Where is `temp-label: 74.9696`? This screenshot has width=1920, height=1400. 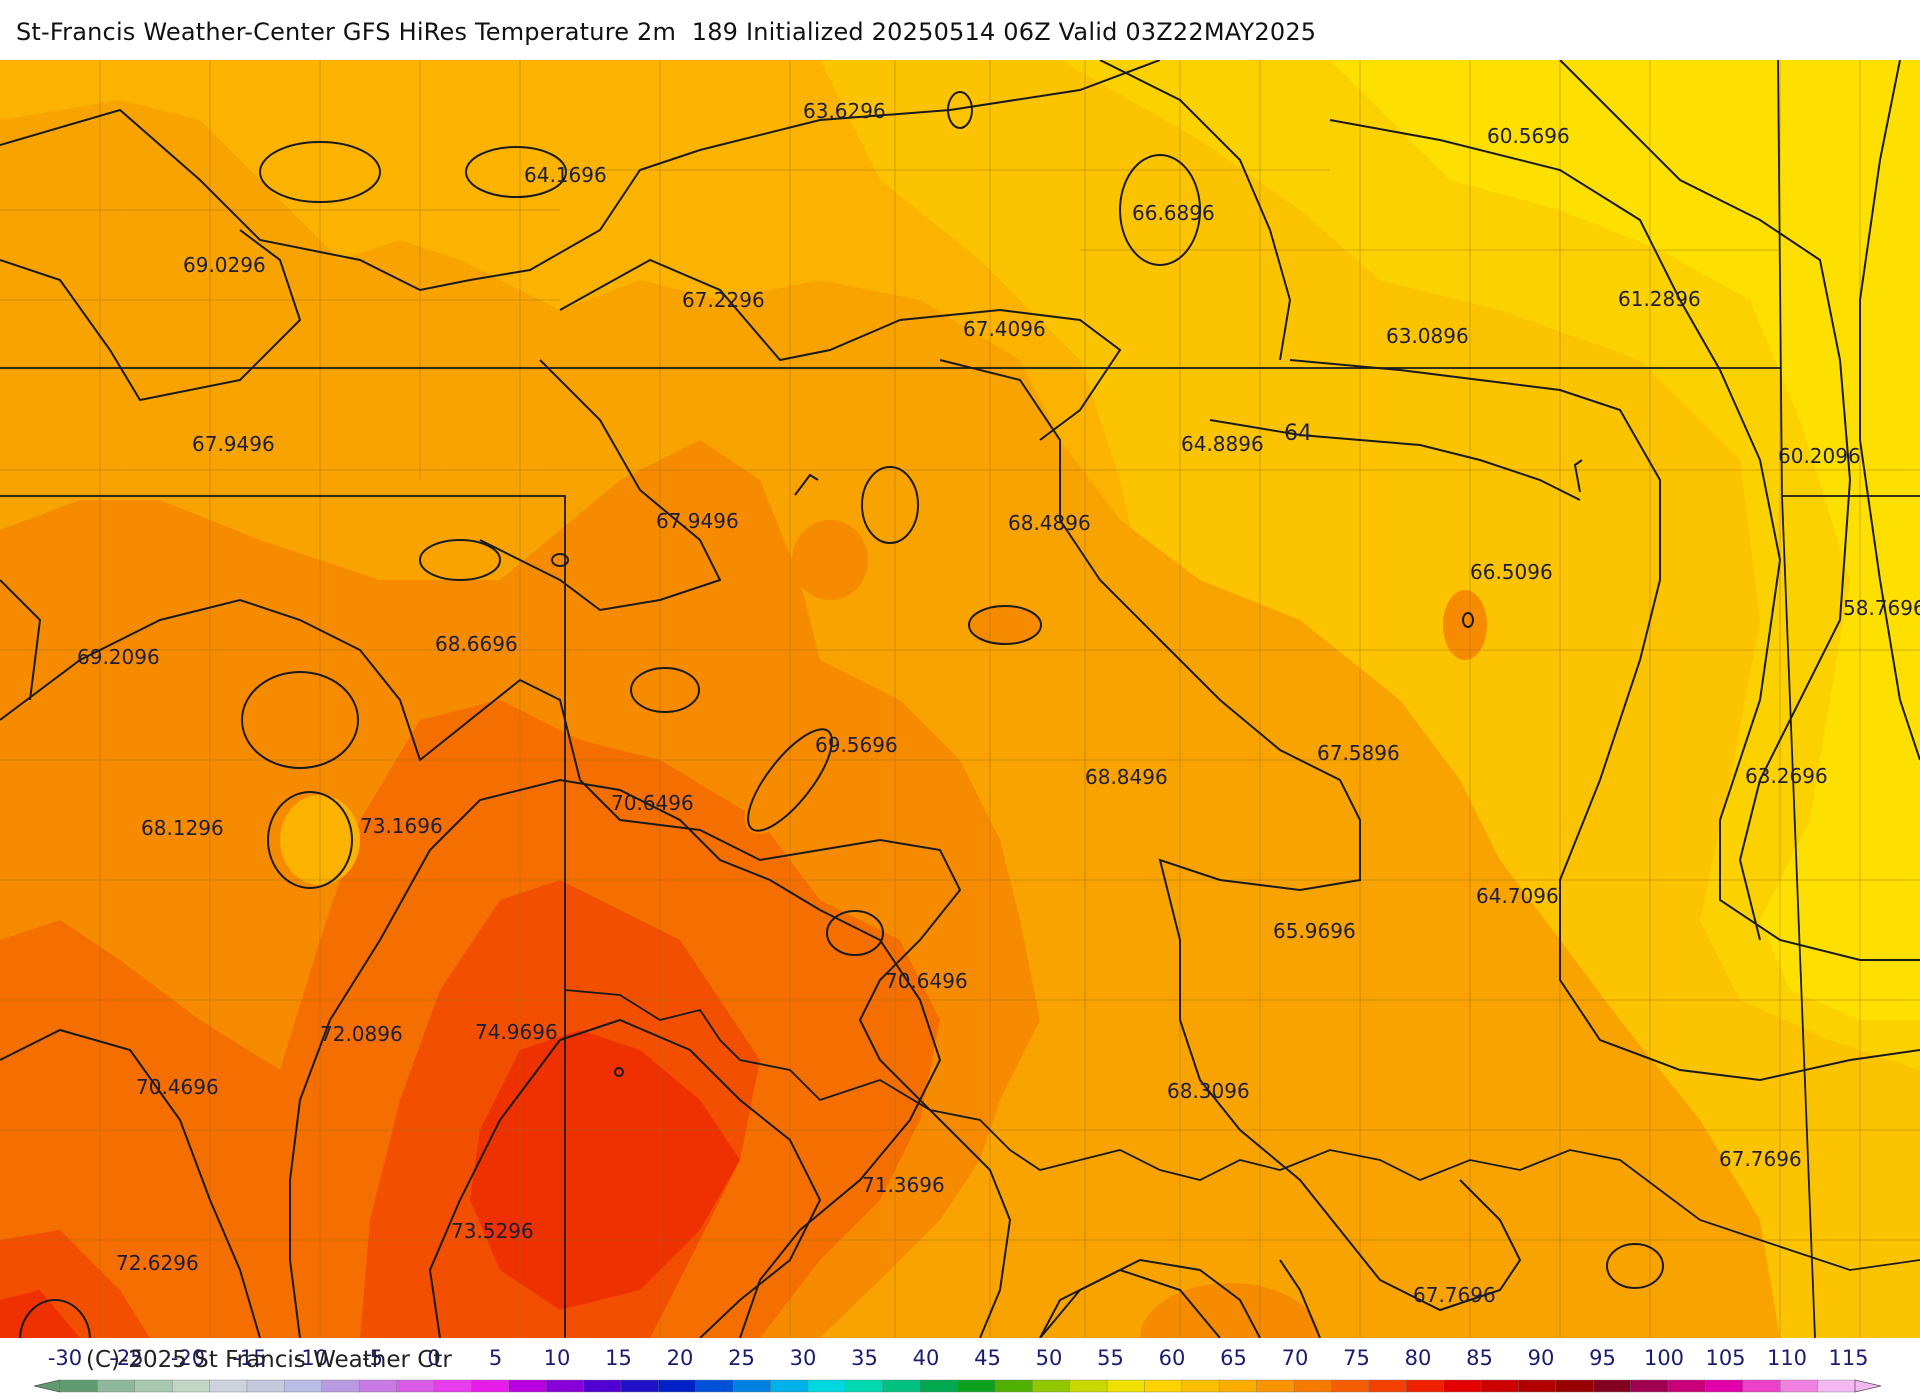 temp-label: 74.9696 is located at coordinates (516, 1032).